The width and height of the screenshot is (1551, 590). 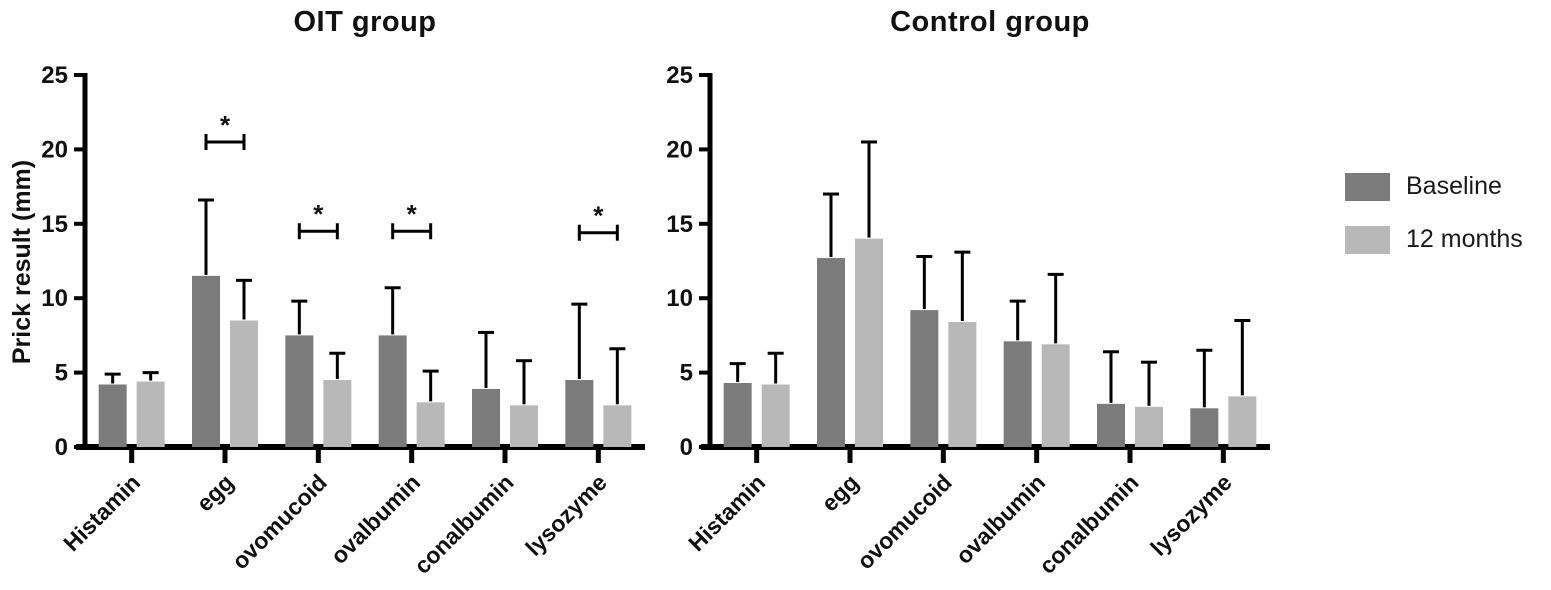 I want to click on legend-label-baseline: Baseline, so click(x=1454, y=186).